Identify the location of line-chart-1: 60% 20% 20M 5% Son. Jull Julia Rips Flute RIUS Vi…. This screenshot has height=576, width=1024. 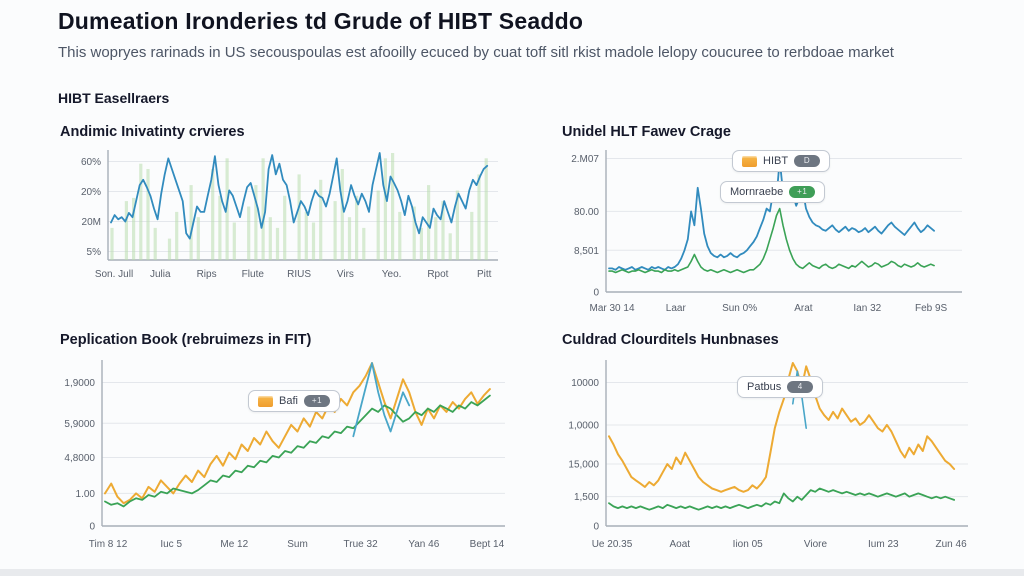
(289, 215).